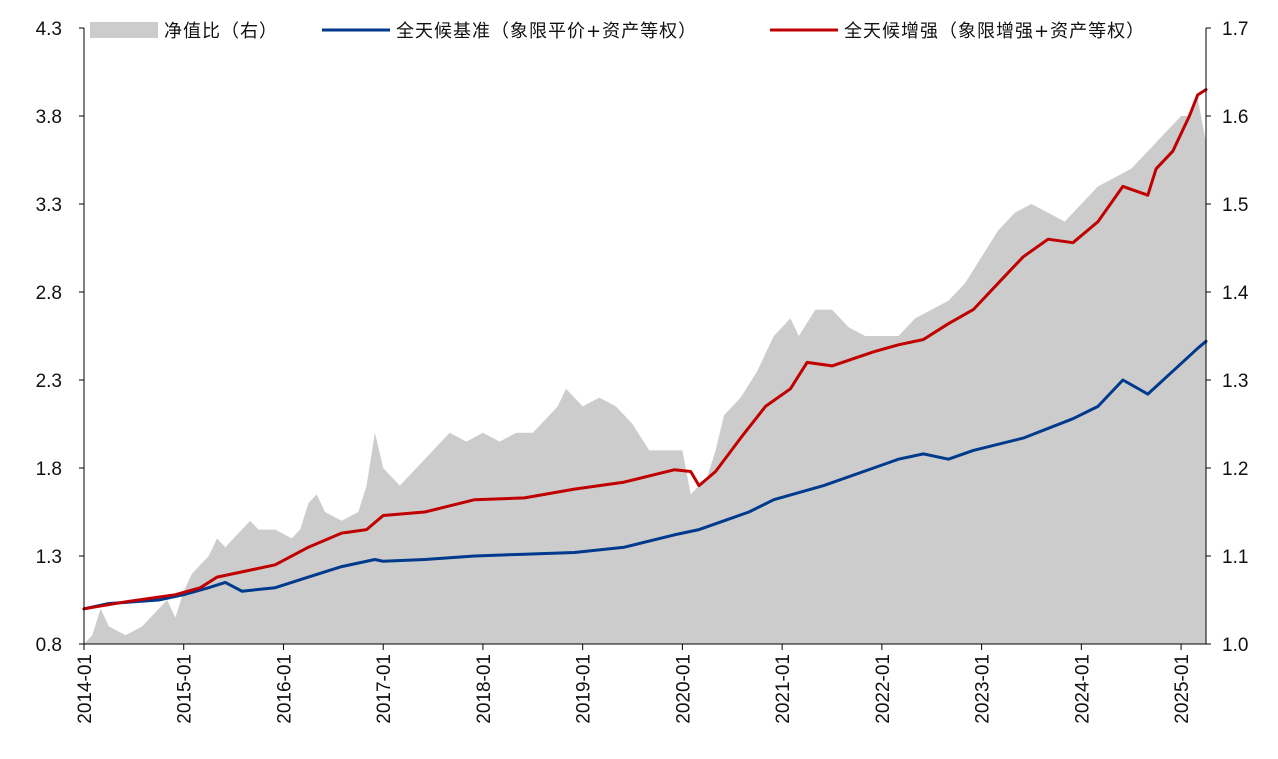  I want to click on y-left-tick-label: 2.8, so click(49, 293).